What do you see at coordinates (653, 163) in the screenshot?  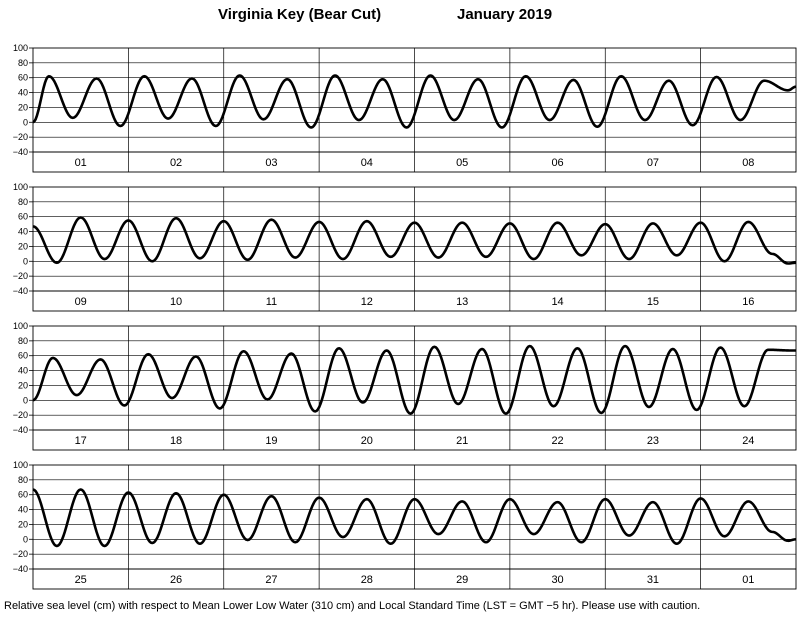 I see `day-label: 07` at bounding box center [653, 163].